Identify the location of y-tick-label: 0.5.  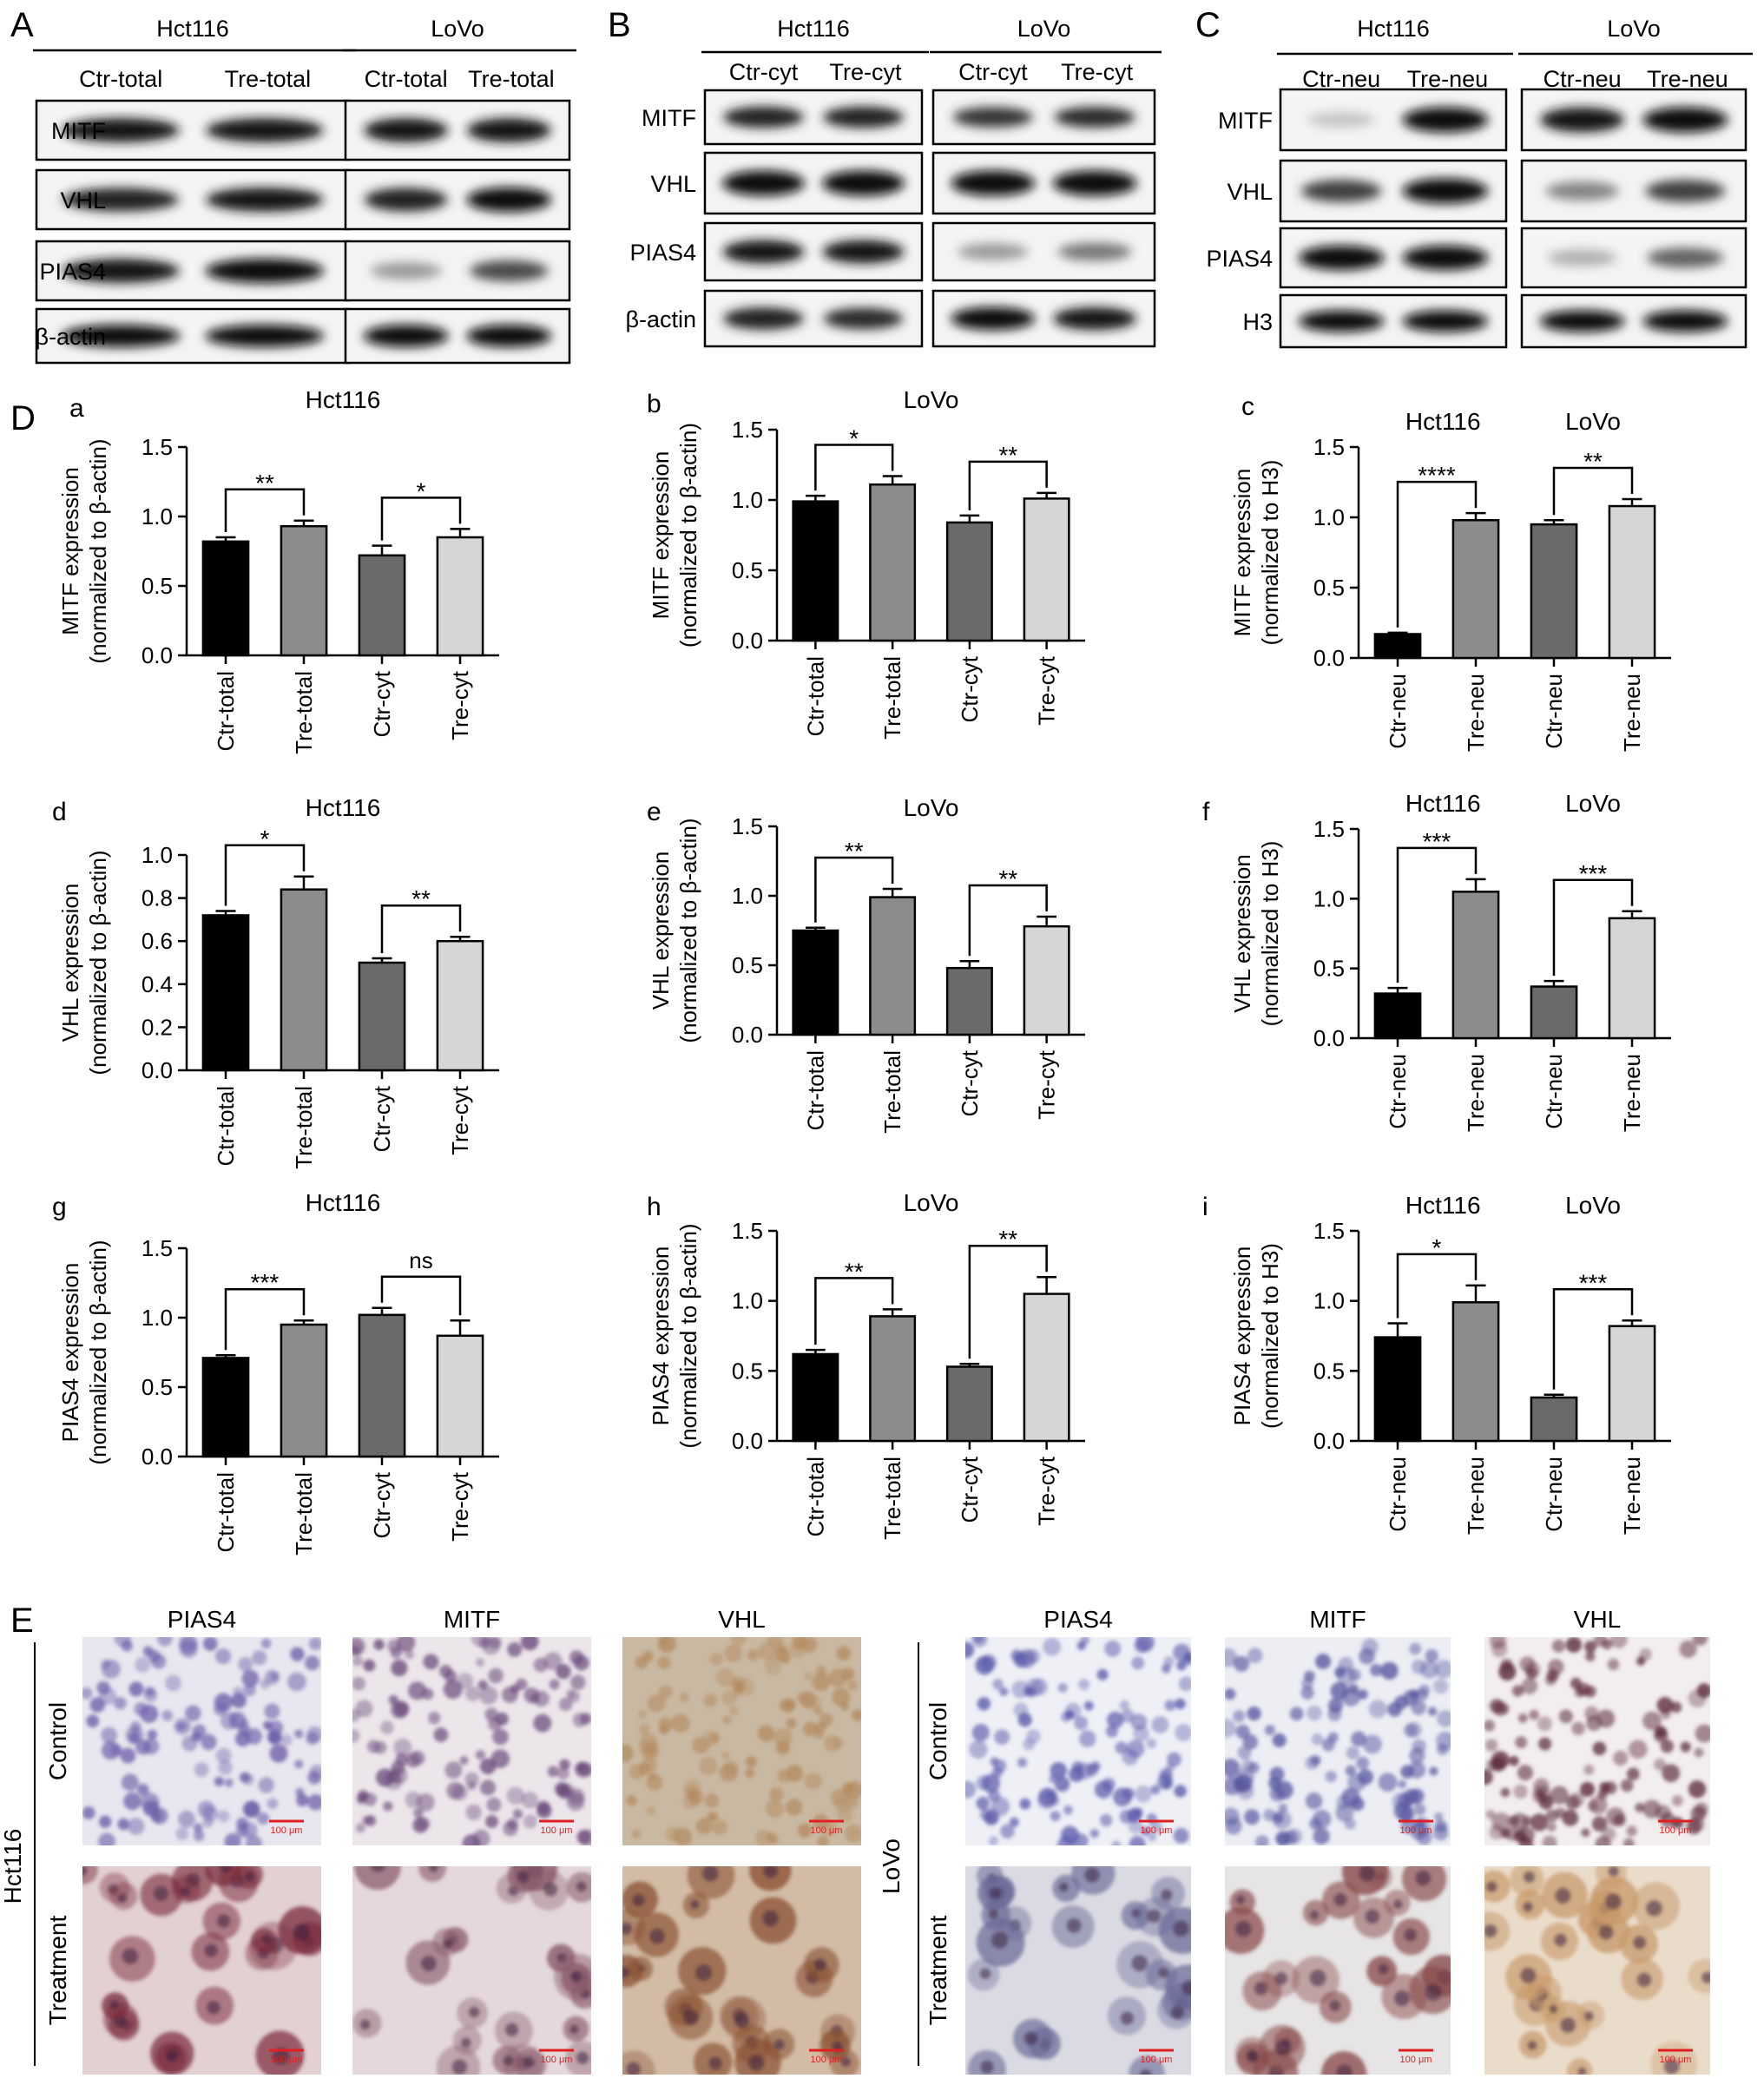
(1329, 969).